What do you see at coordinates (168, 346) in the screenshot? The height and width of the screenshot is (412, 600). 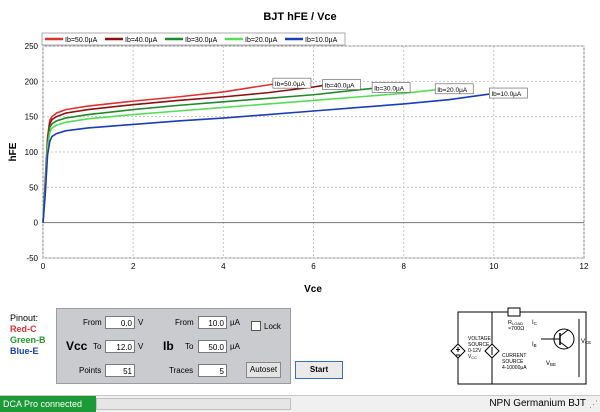 I see `ib-label: Ib` at bounding box center [168, 346].